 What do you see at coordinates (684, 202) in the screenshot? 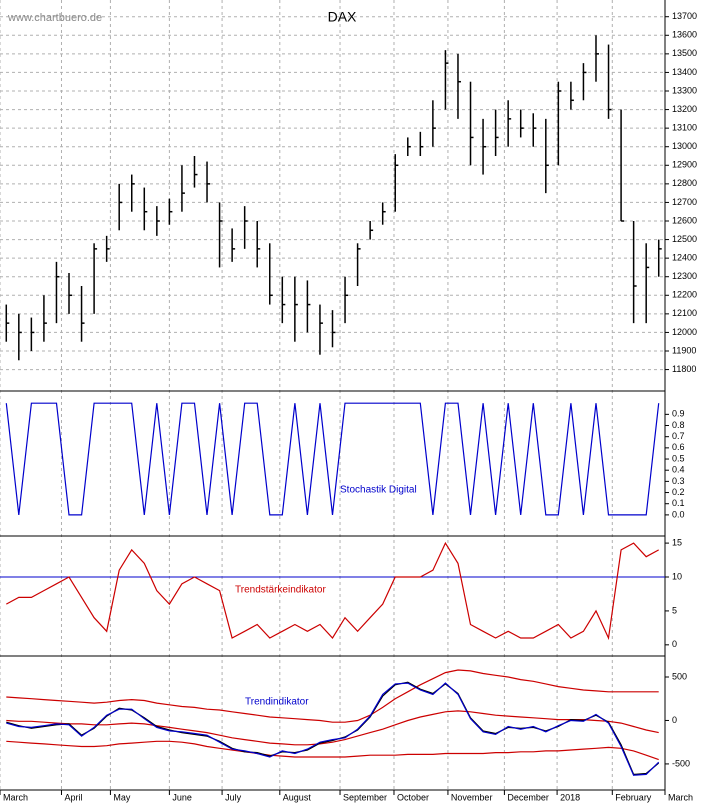
I see `y-tick-label: 12700` at bounding box center [684, 202].